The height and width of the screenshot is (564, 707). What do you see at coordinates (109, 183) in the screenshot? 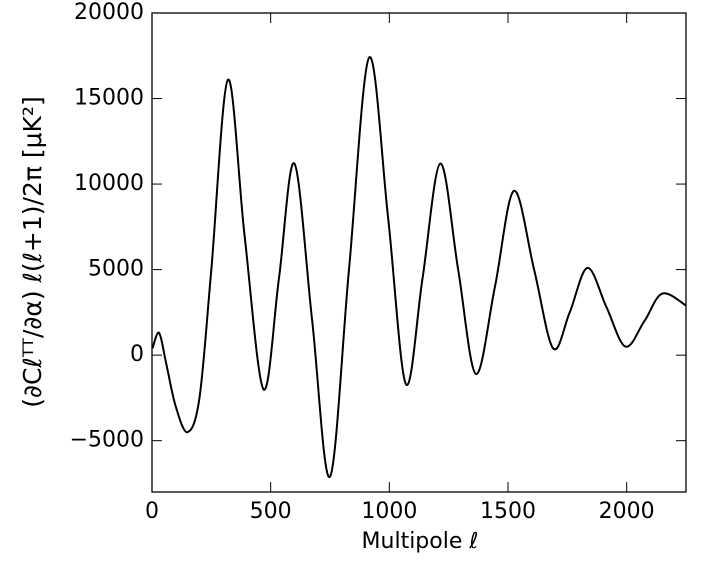
I see `y-tick-label: 10000` at bounding box center [109, 183].